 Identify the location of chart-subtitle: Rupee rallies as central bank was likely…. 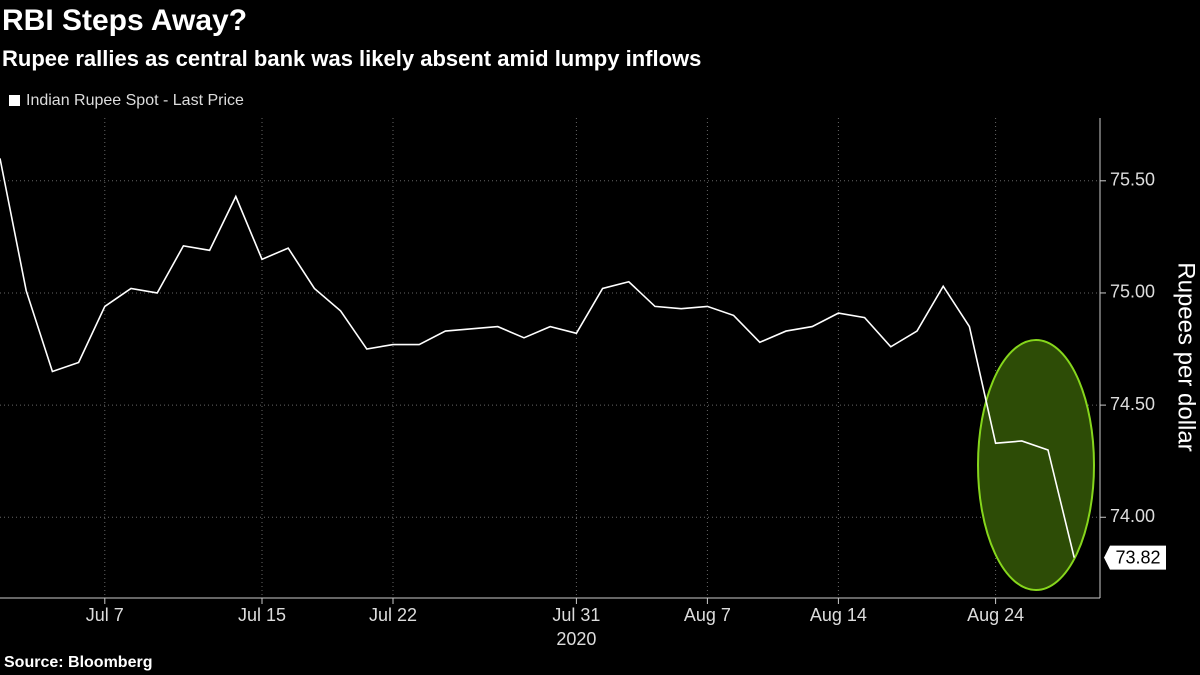
(351, 58).